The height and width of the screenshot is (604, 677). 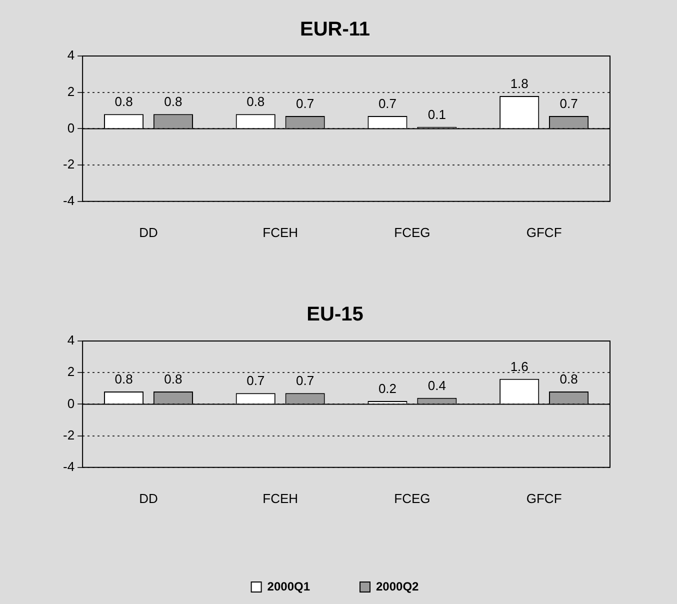 I want to click on data-label: 0.2, so click(x=387, y=388).